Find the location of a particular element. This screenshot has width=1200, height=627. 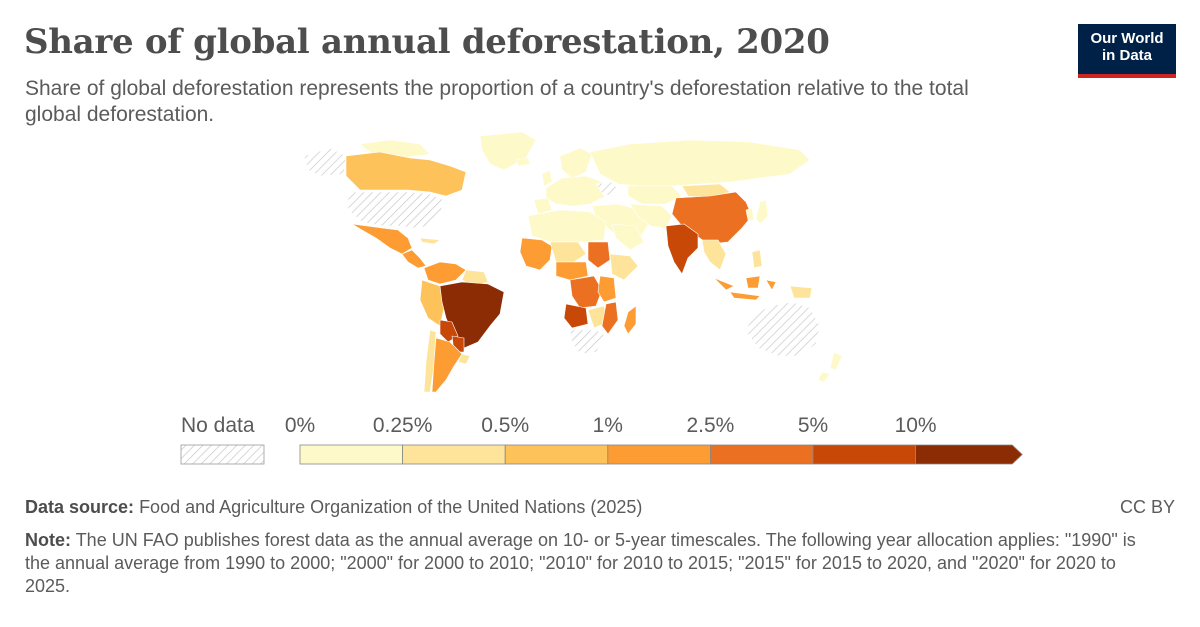

region-horn-of-africa is located at coordinates (624, 267).